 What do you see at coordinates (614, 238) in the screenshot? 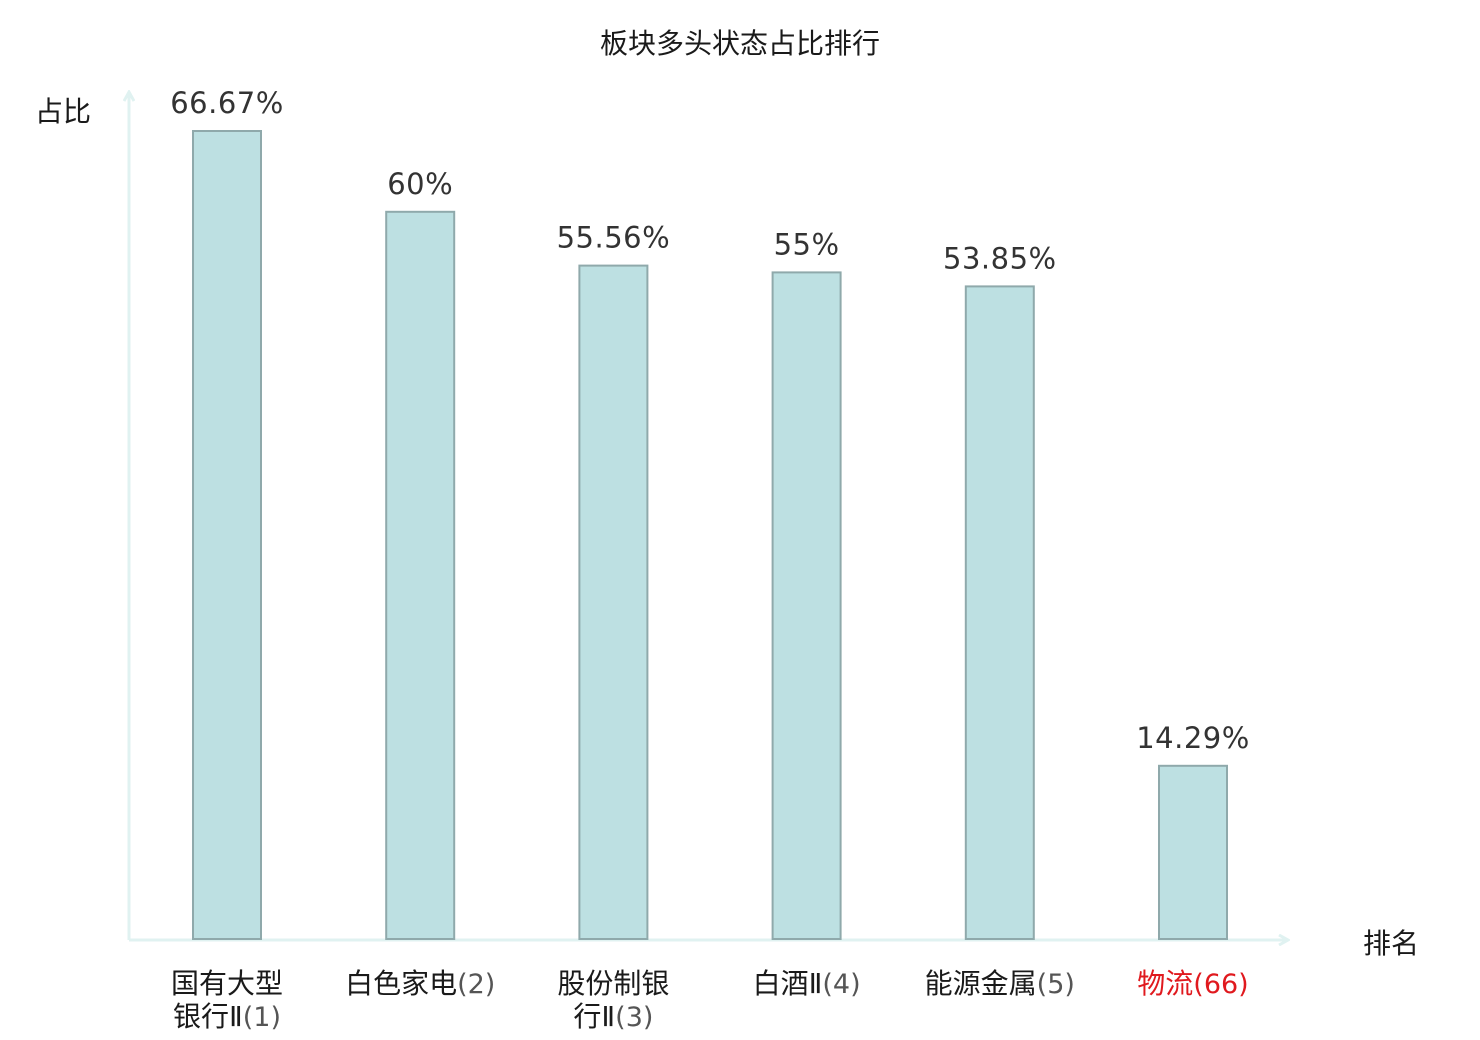
I see `value-label-3: 55.56%` at bounding box center [614, 238].